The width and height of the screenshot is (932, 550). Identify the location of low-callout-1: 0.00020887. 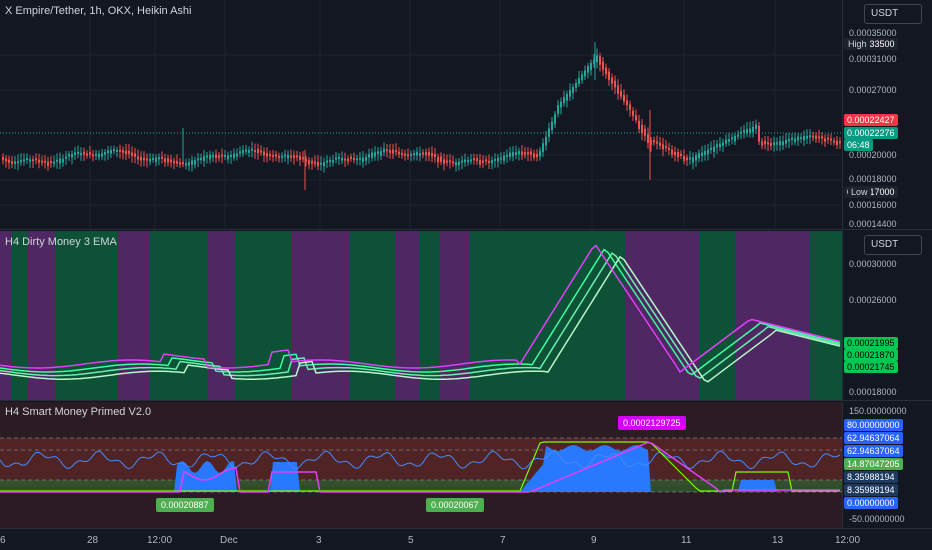
(185, 505).